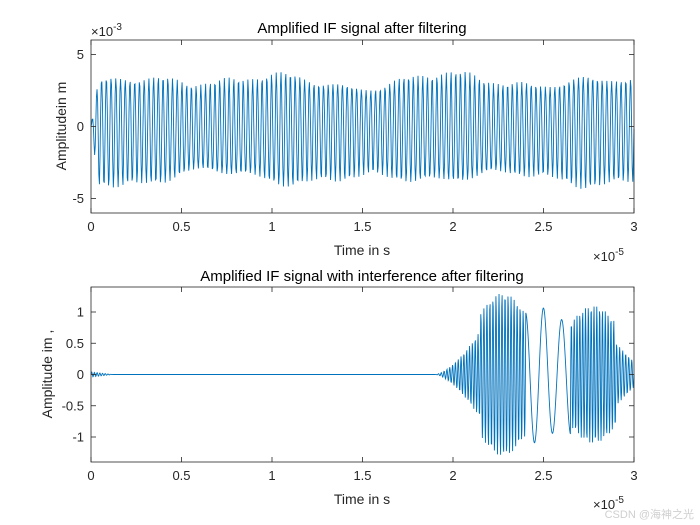  Describe the element at coordinates (90, 226) in the screenshot. I see `top-x-tick-label: 0` at that location.